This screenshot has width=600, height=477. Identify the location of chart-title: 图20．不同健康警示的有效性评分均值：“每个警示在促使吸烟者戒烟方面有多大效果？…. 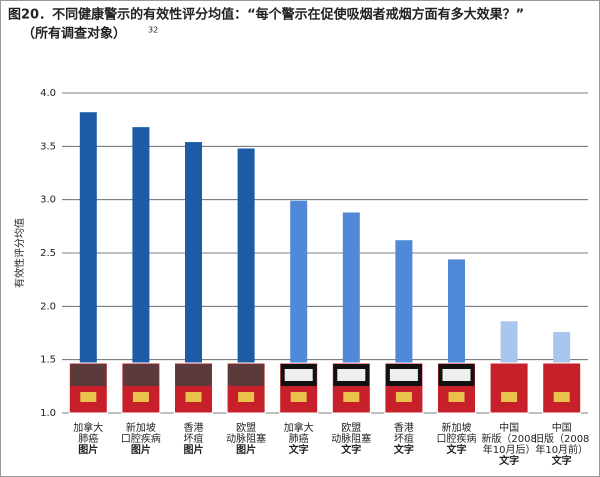
(266, 15).